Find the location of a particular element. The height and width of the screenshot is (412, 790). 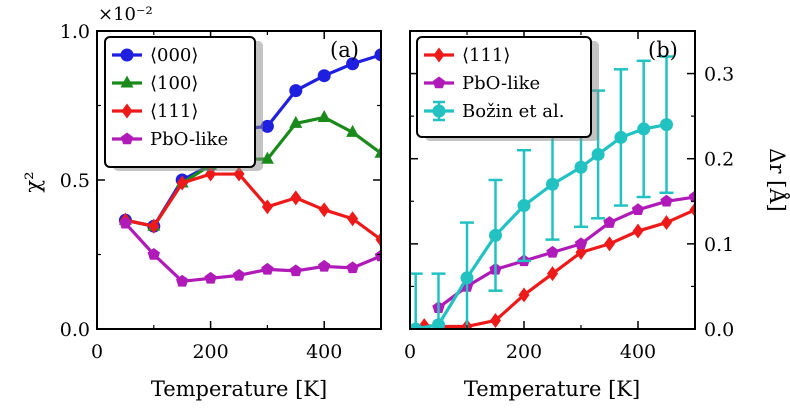

panel-b-ylabel: Δr [Å] is located at coordinates (777, 179).